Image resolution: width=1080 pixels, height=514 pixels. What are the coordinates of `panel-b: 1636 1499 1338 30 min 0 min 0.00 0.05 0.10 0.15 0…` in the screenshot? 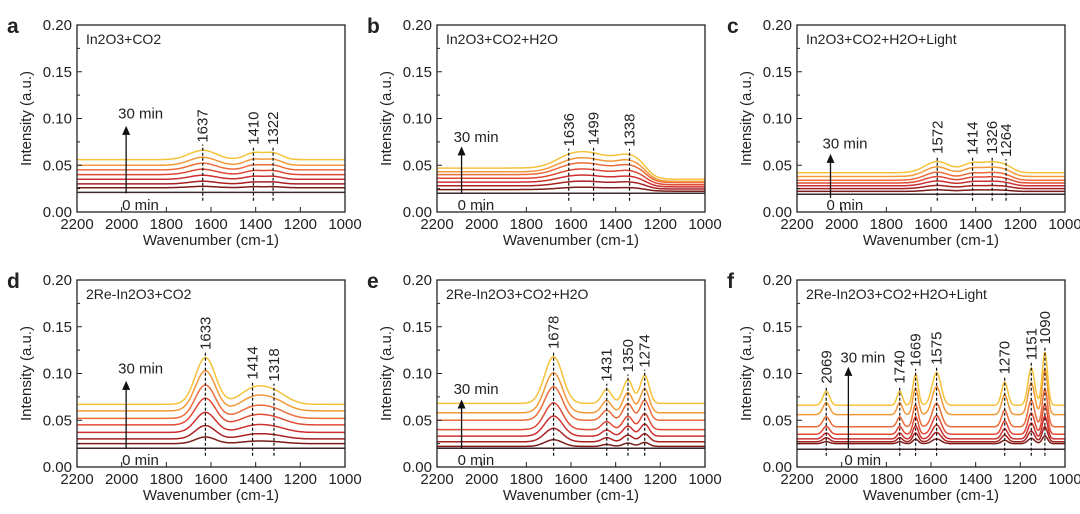 It's located at (544, 132).